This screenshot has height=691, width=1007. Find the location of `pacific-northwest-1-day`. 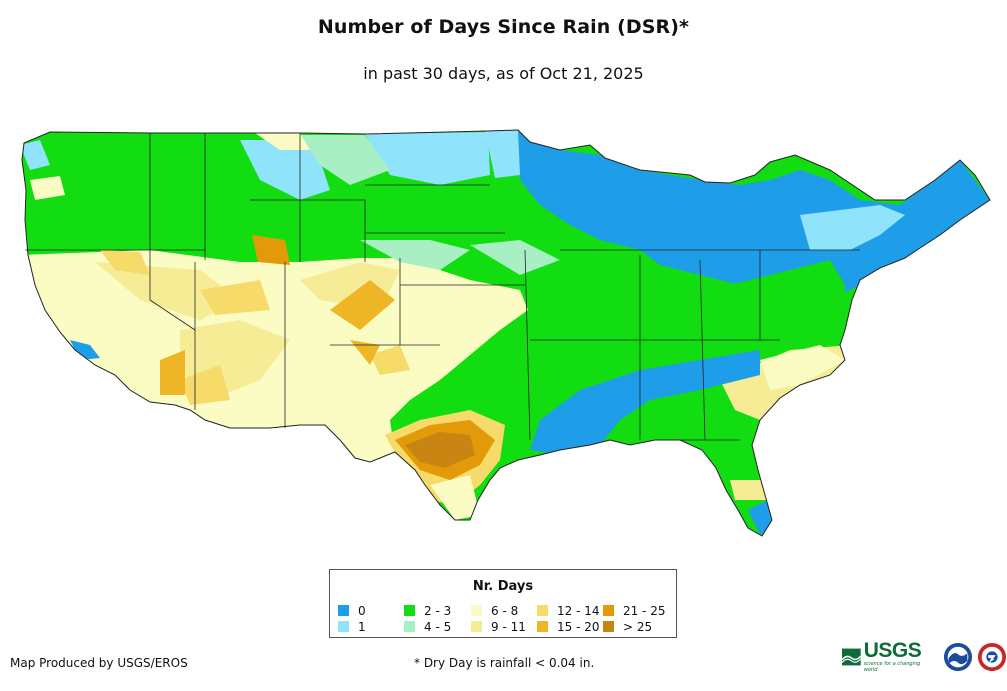

pacific-northwest-1-day is located at coordinates (36, 155).